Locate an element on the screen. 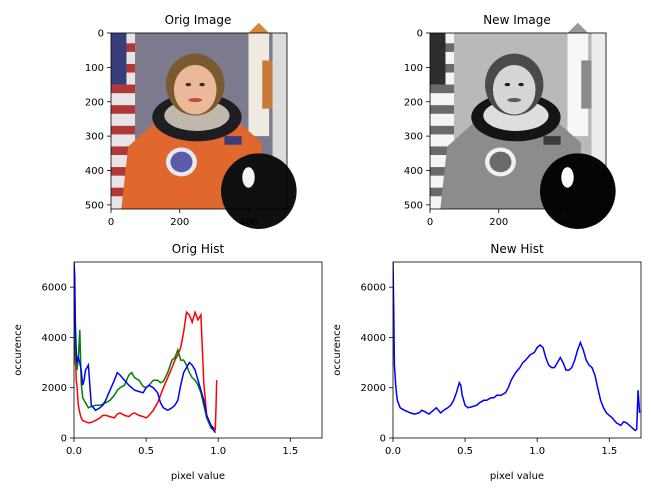 This screenshot has width=651, height=491. new-image-panel: New Image 0 200 400 0 100 200 300 400 500 is located at coordinates (510, 121).